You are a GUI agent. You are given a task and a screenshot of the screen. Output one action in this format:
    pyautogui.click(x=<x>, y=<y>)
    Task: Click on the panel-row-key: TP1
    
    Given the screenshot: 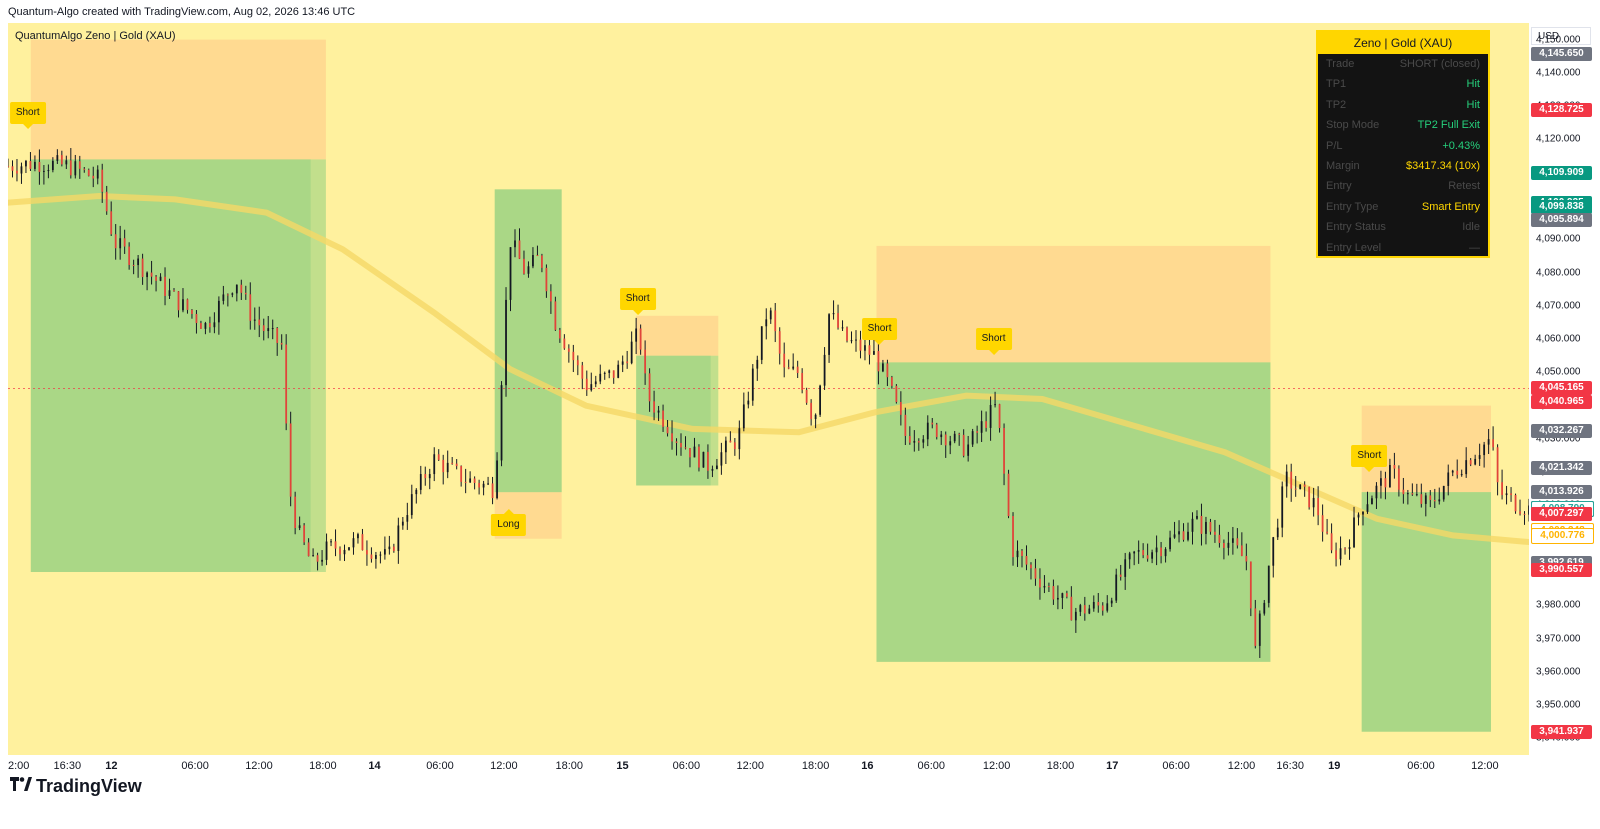 What is the action you would take?
    pyautogui.click(x=1336, y=84)
    